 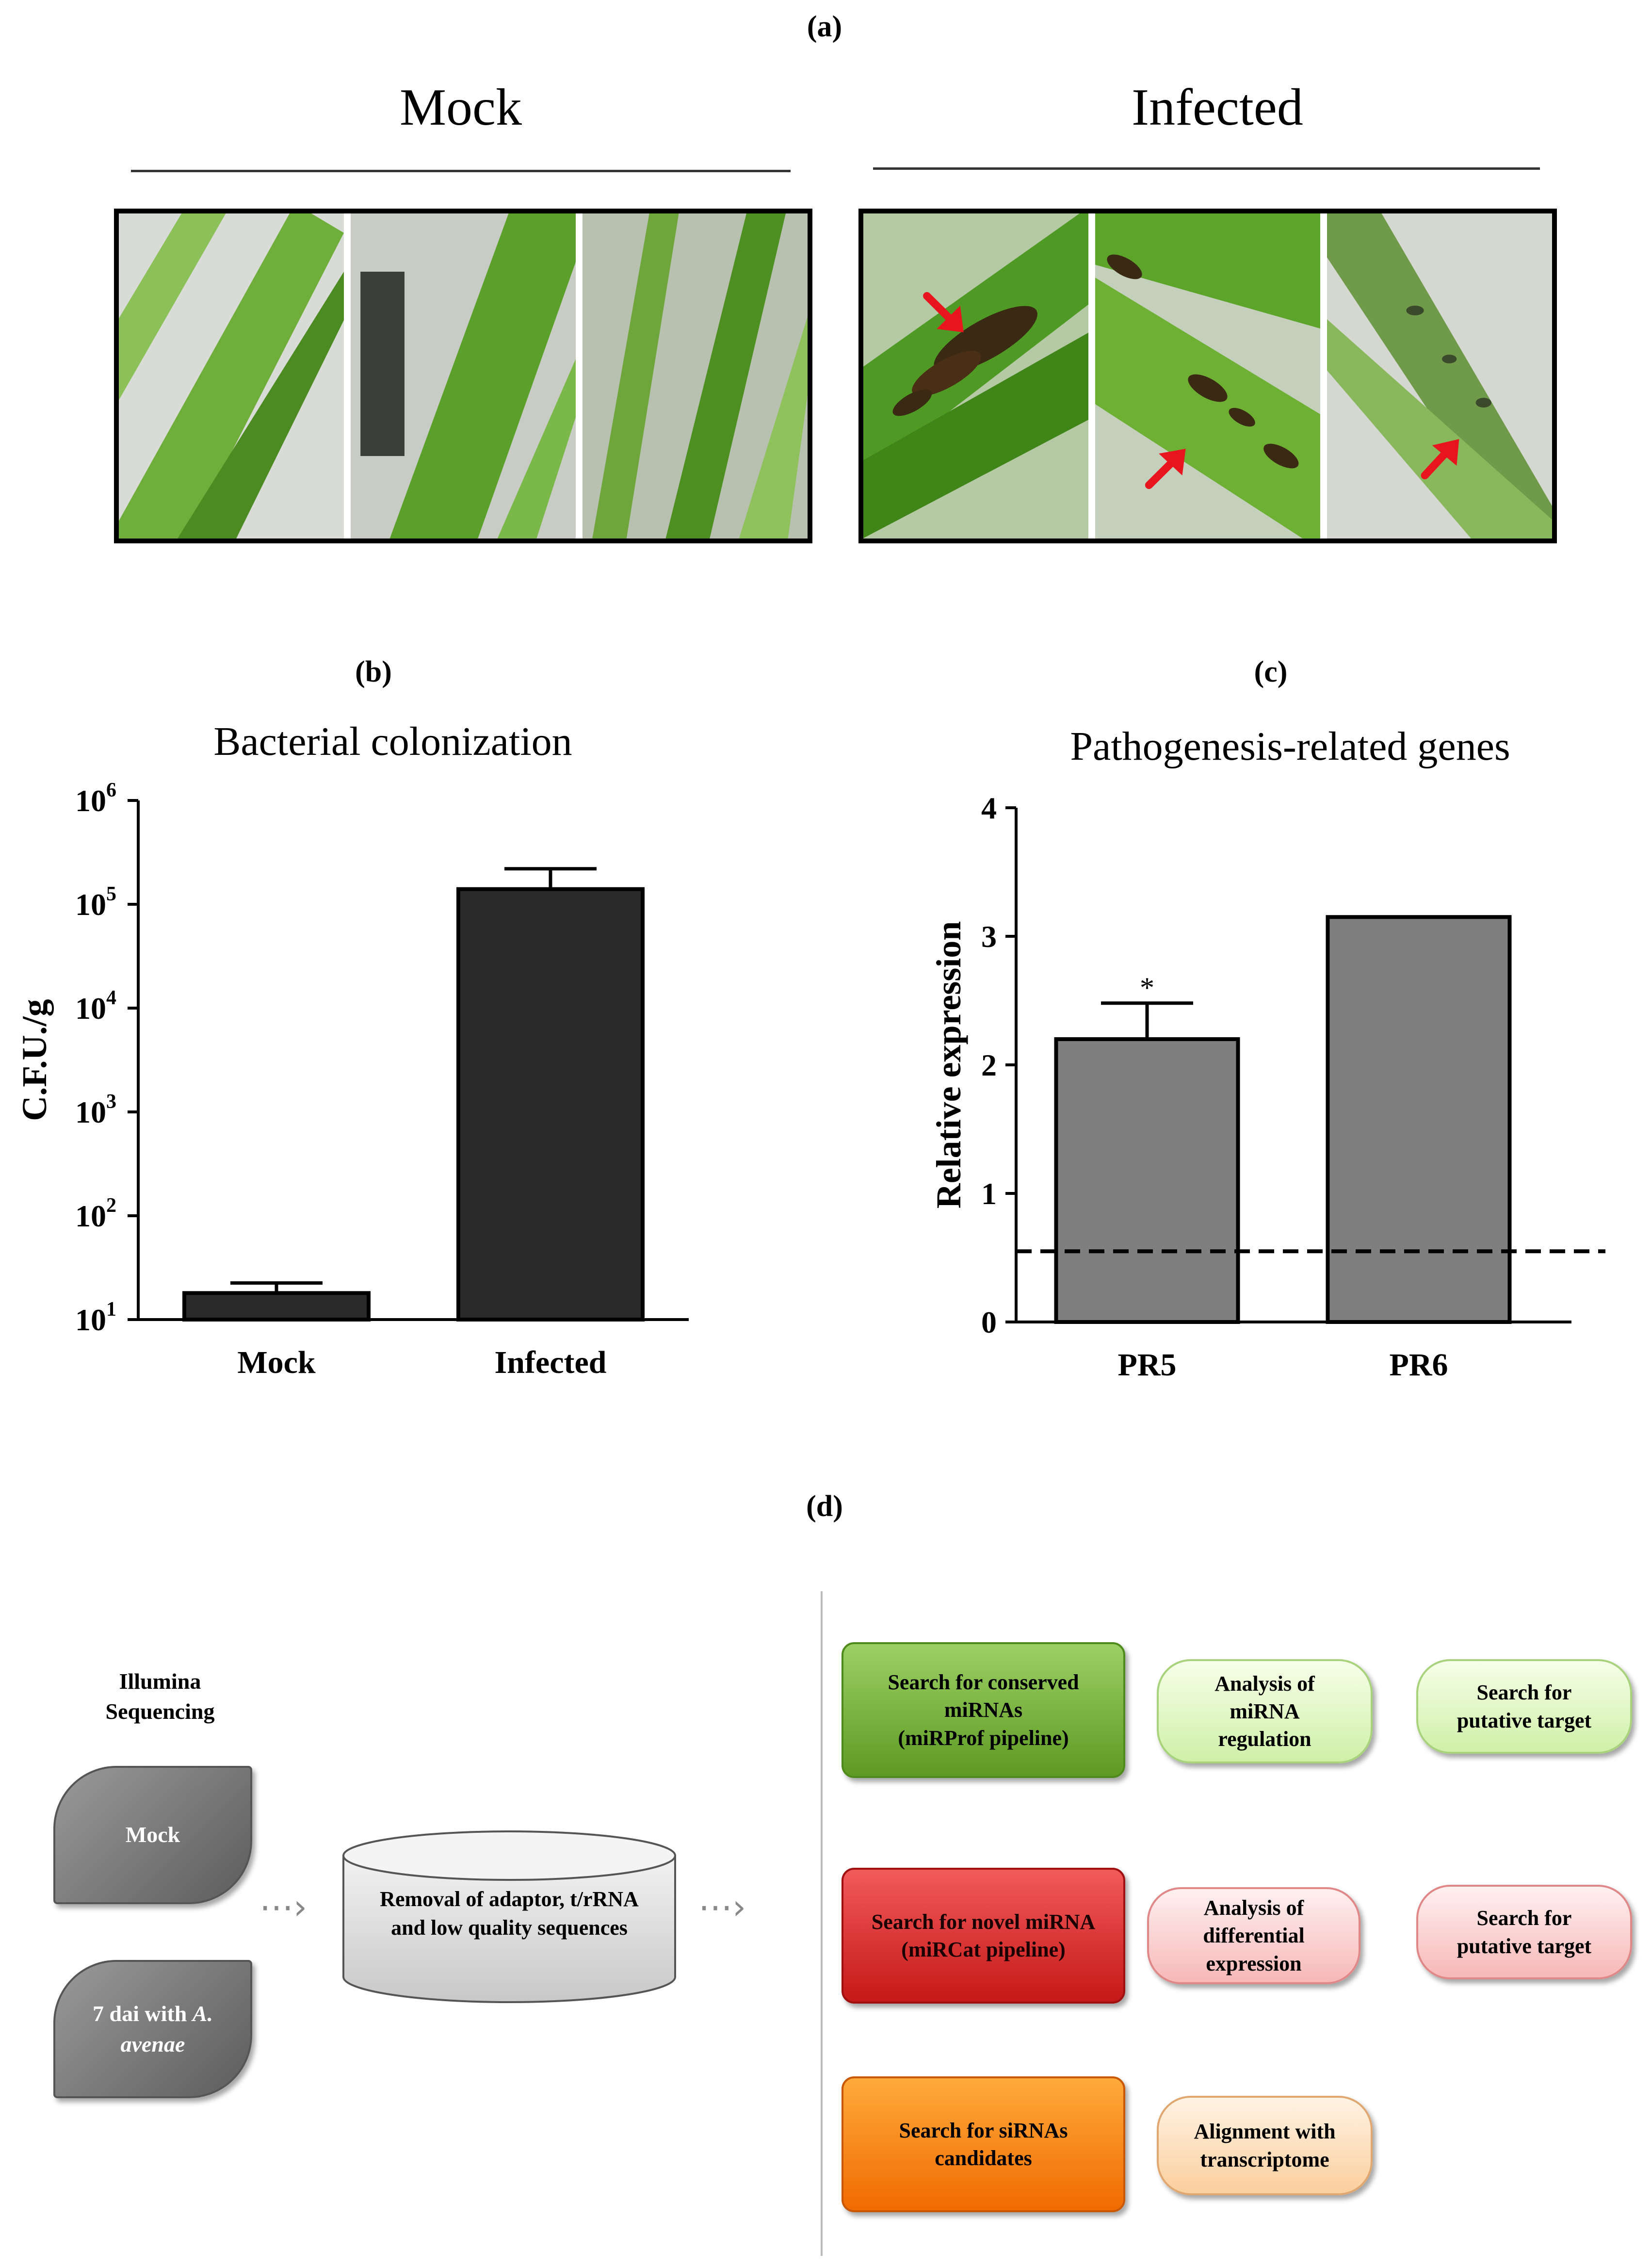 What do you see at coordinates (283, 1907) in the screenshot?
I see `arrow-to-filter-icon: ⋯›` at bounding box center [283, 1907].